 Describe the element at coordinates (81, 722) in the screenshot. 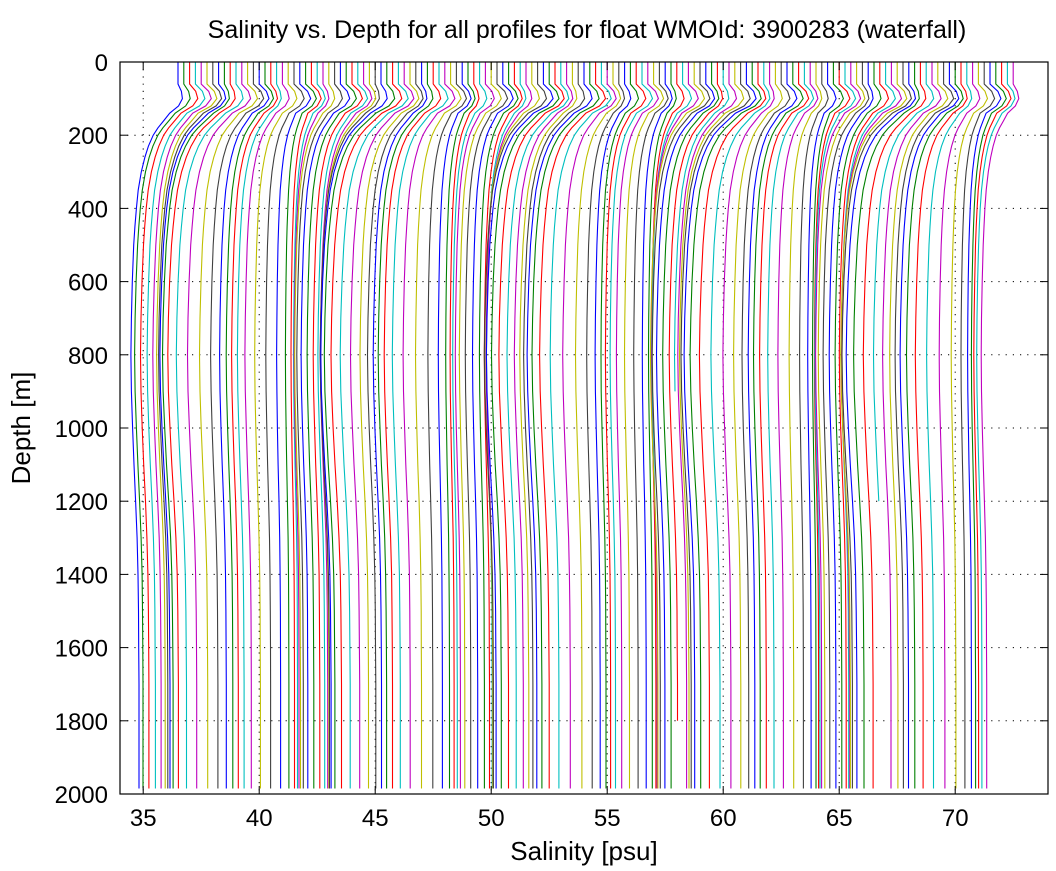

I see `y-tick-label: 1800` at that location.